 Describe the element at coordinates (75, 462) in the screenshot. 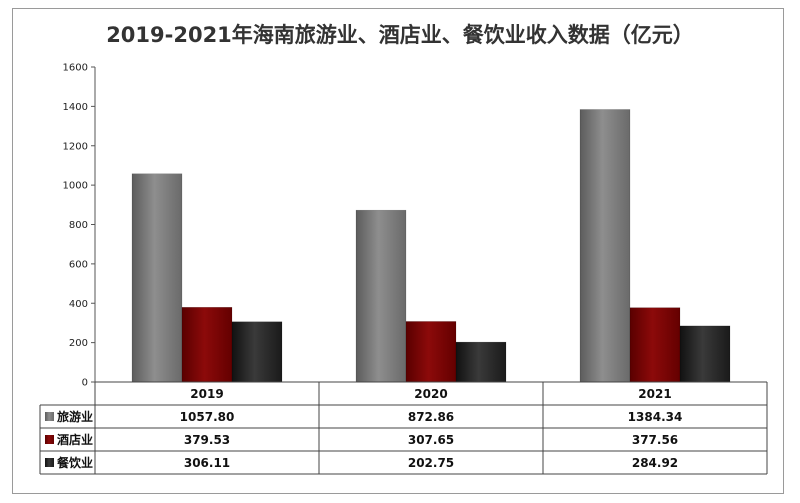

I see `series-name: 餐饮业` at that location.